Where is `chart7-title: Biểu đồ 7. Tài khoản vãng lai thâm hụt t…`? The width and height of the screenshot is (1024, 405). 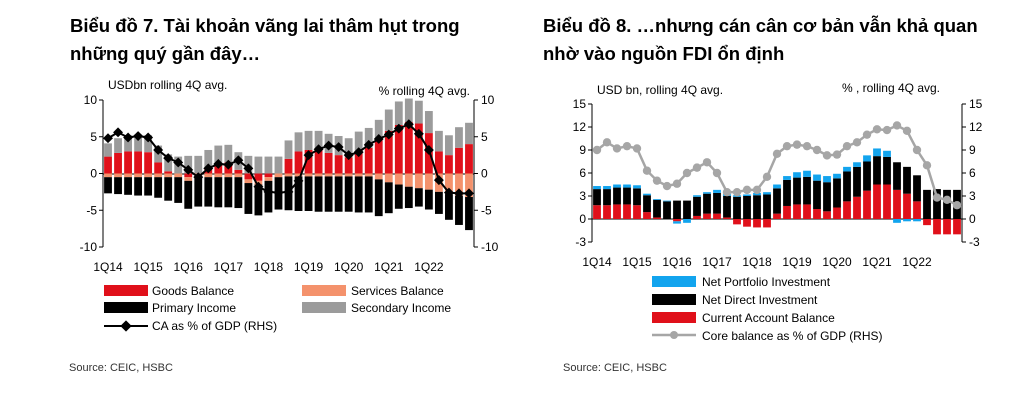 chart7-title: Biểu đồ 7. Tài khoản vãng lai thâm hụt t… is located at coordinates (290, 40).